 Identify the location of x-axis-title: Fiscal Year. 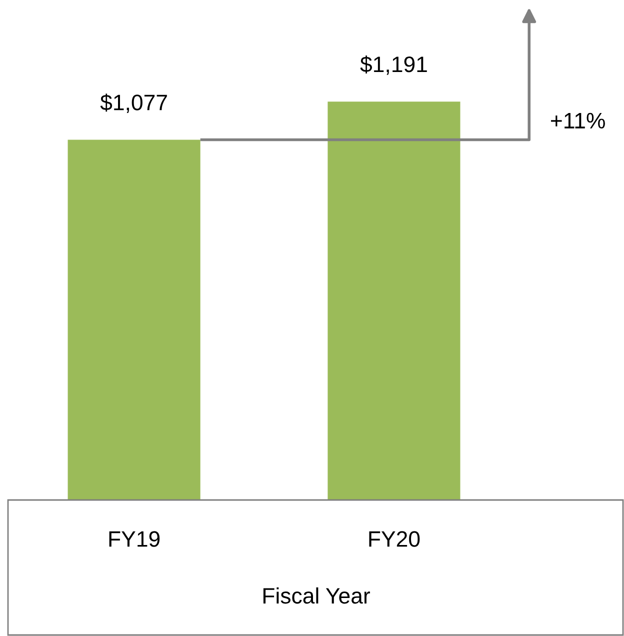
(316, 595).